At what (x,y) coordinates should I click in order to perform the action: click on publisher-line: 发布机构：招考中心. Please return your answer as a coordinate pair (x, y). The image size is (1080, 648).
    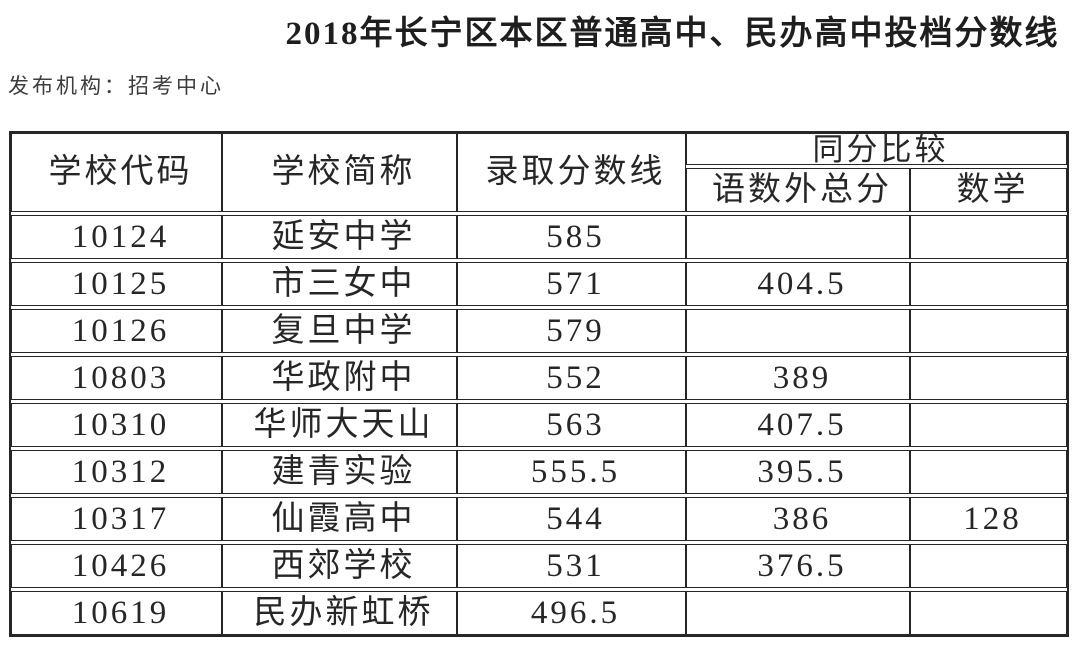
    Looking at the image, I should click on (116, 87).